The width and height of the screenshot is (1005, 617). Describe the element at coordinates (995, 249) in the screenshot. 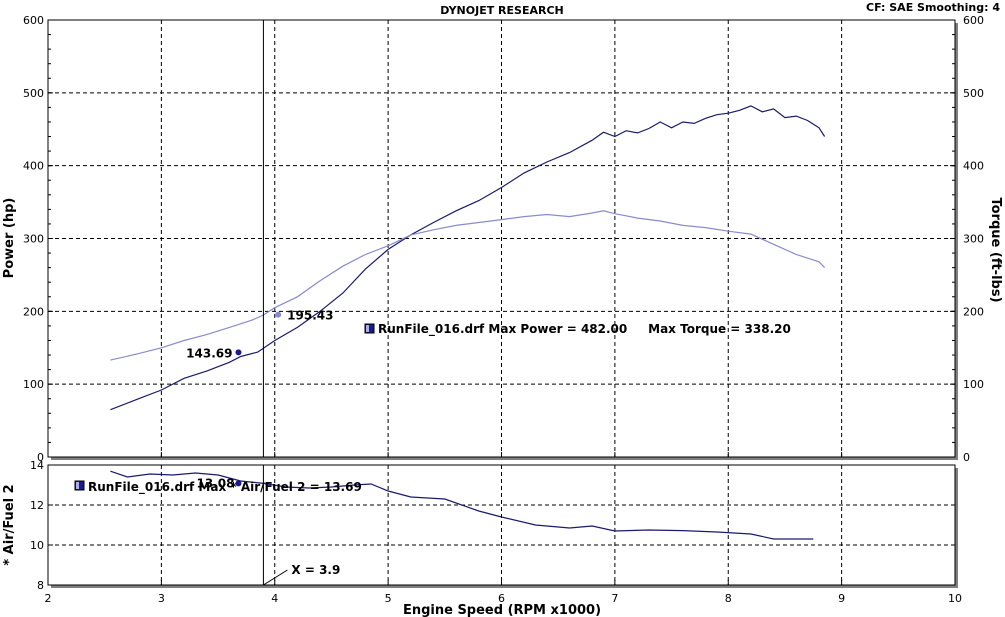

I see `y-axis-title-torque: Torque (ft-lbs)` at that location.